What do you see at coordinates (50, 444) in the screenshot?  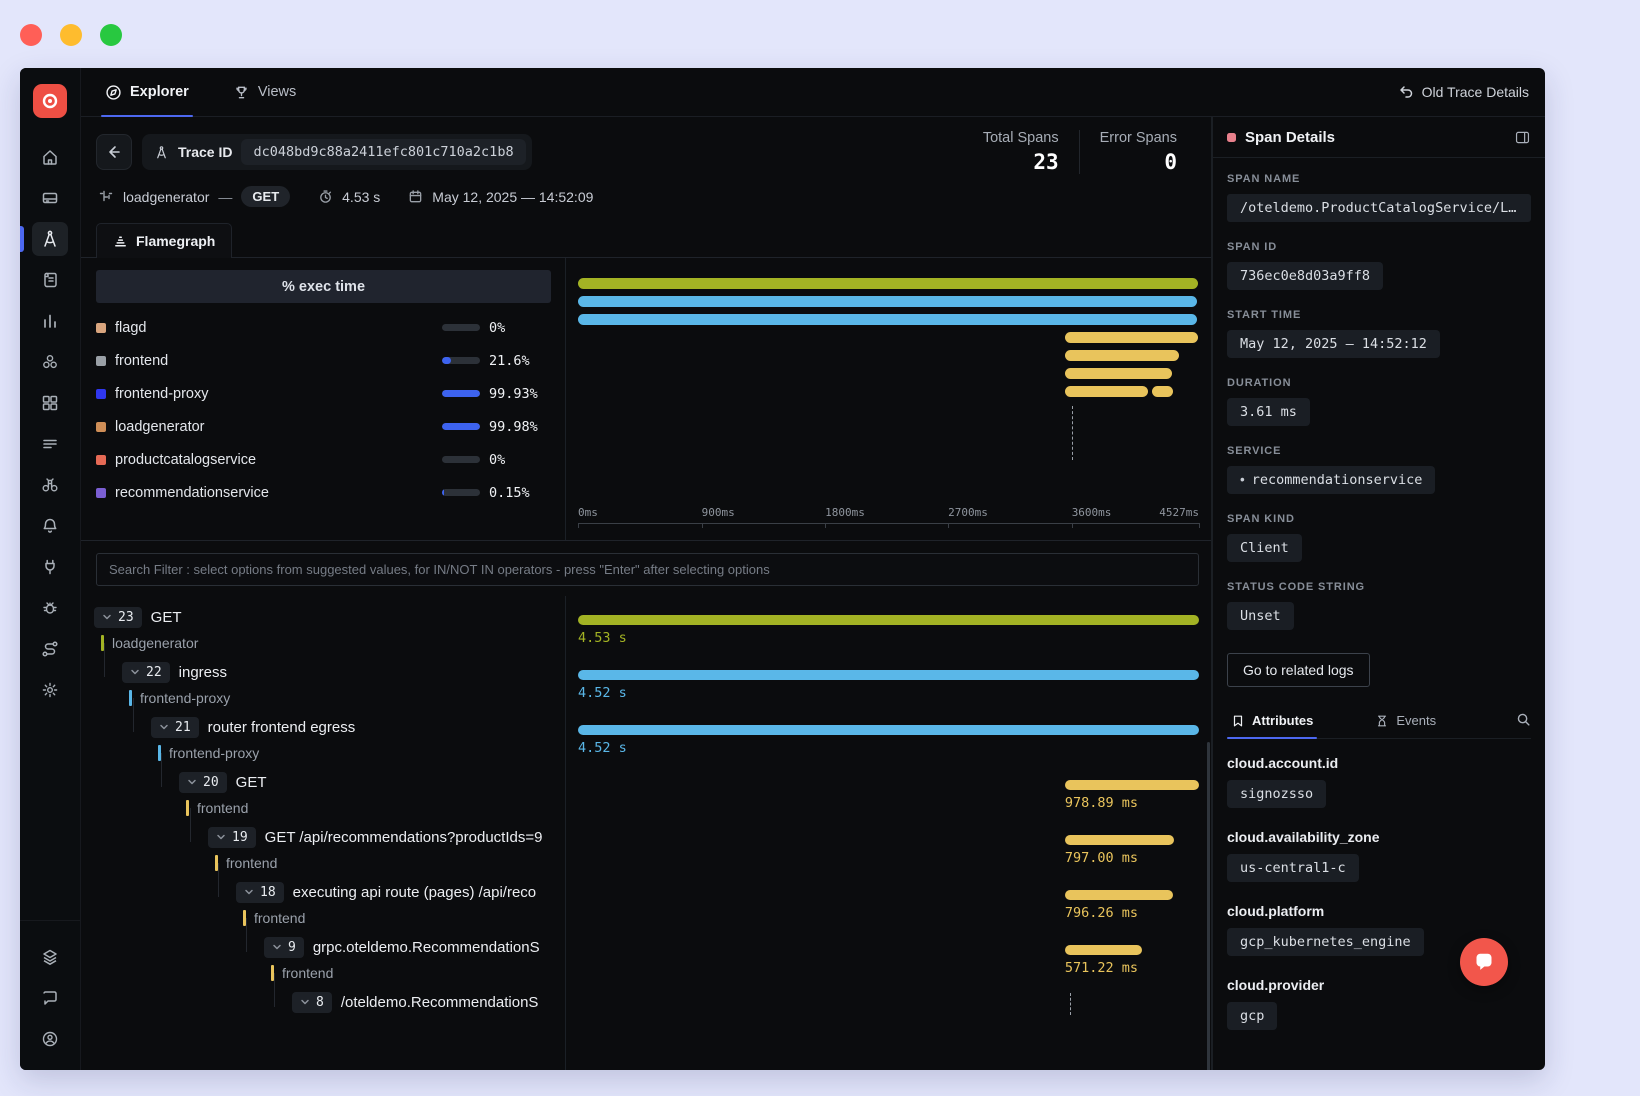 I see `sidebar-item-billing` at bounding box center [50, 444].